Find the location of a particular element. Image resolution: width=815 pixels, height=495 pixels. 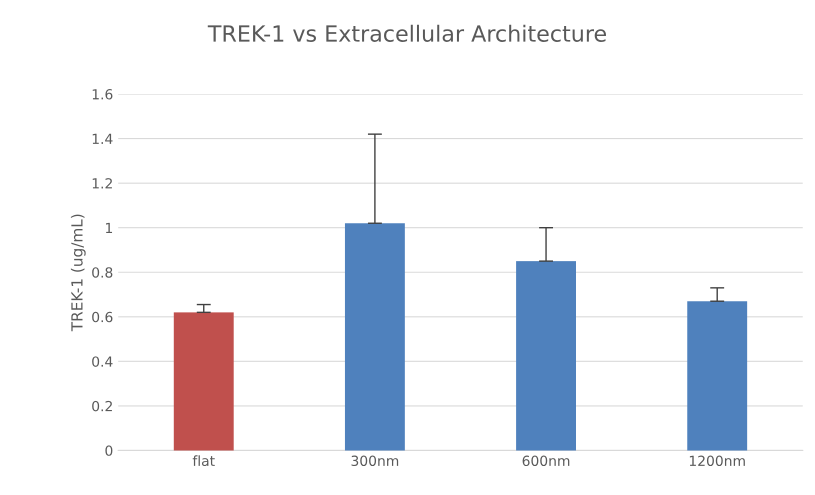

x-tick-label: 1200nm is located at coordinates (717, 461).